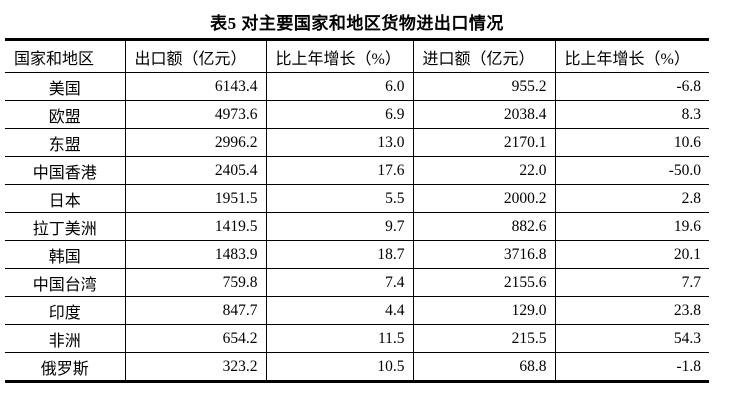 Image resolution: width=731 pixels, height=400 pixels. What do you see at coordinates (631, 86) in the screenshot?
I see `value-cell: -6.8` at bounding box center [631, 86].